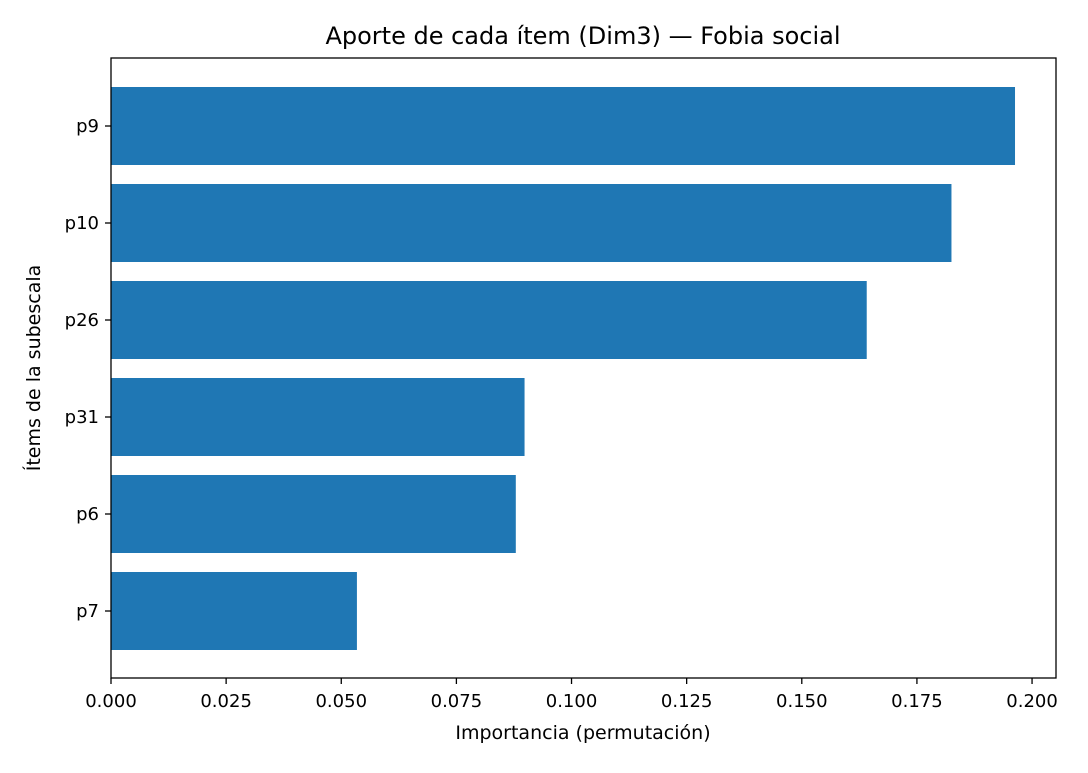 This screenshot has height=773, width=1088. I want to click on x-tick-label: 0.200, so click(1032, 701).